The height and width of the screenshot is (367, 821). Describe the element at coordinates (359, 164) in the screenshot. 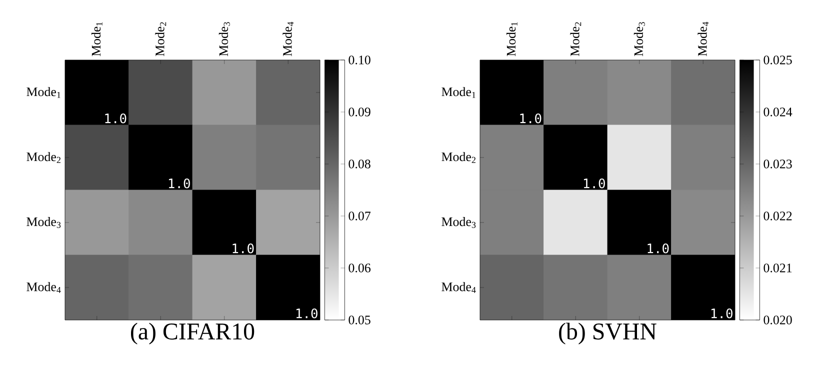

I see `color-bar-label: 0.08` at that location.